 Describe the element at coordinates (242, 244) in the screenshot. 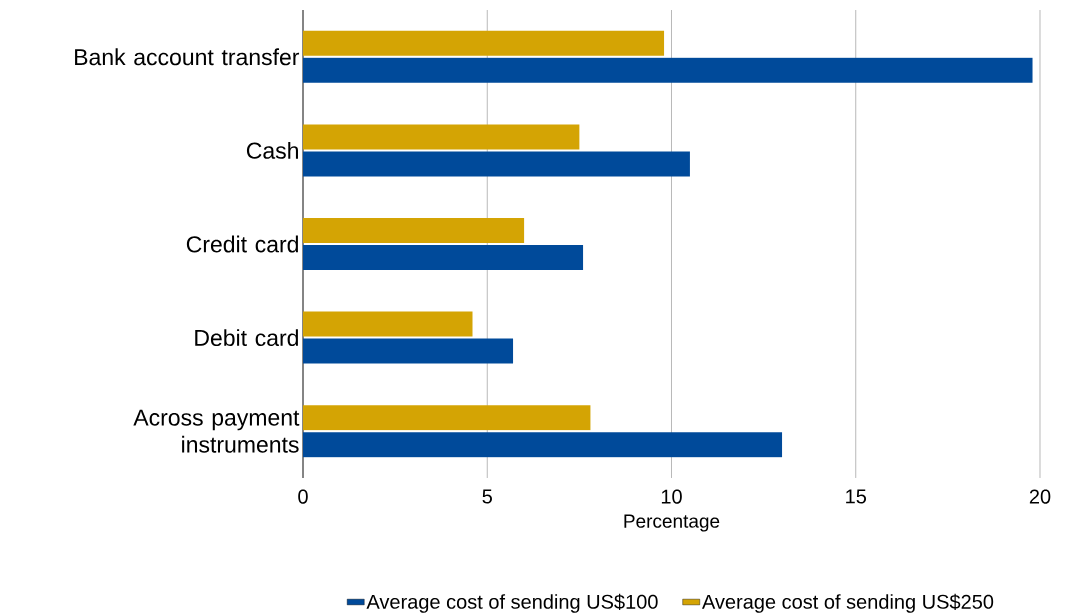

I see `y-tick-label: Credit card` at that location.